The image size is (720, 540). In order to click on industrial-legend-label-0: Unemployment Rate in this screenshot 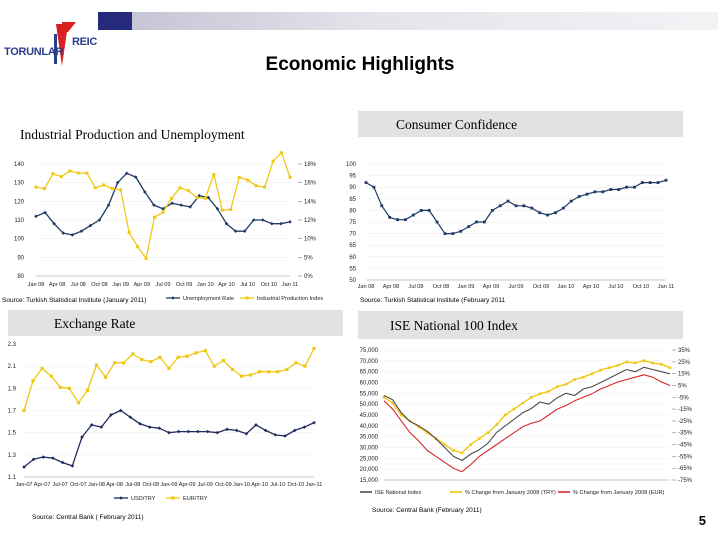, I will do `click(208, 299)`.